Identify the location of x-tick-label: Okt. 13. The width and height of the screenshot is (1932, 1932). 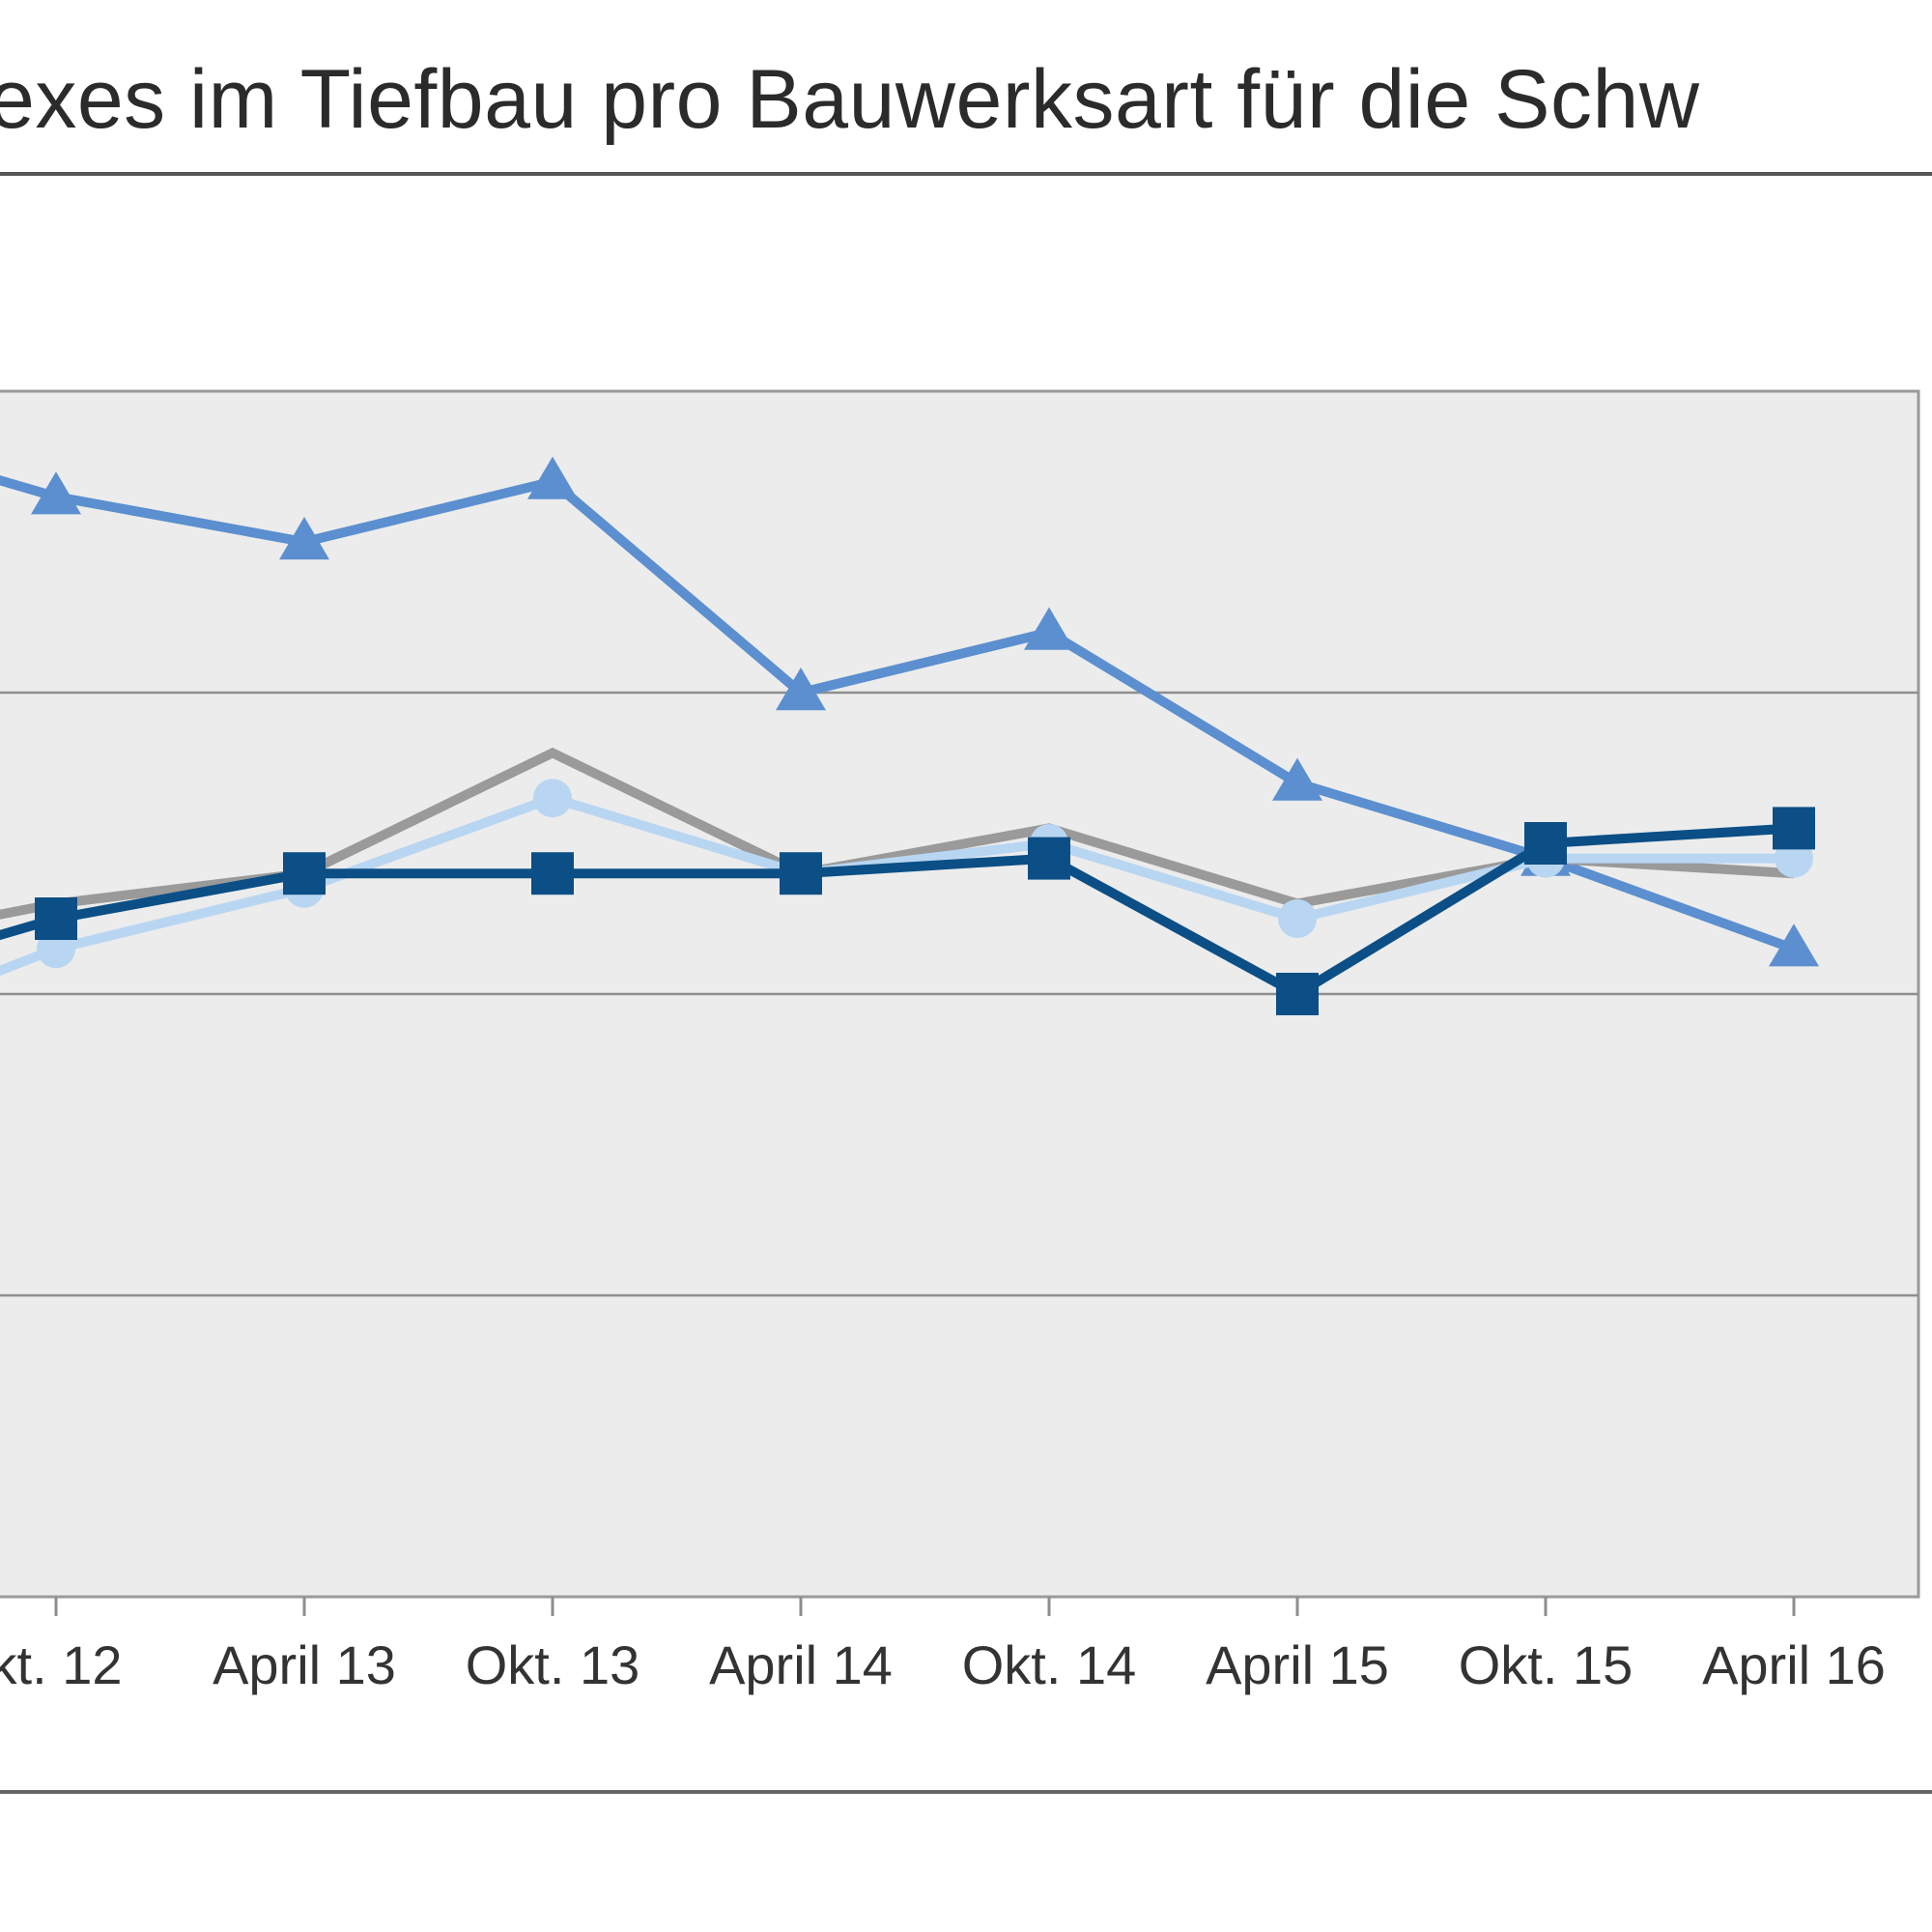
(553, 1664).